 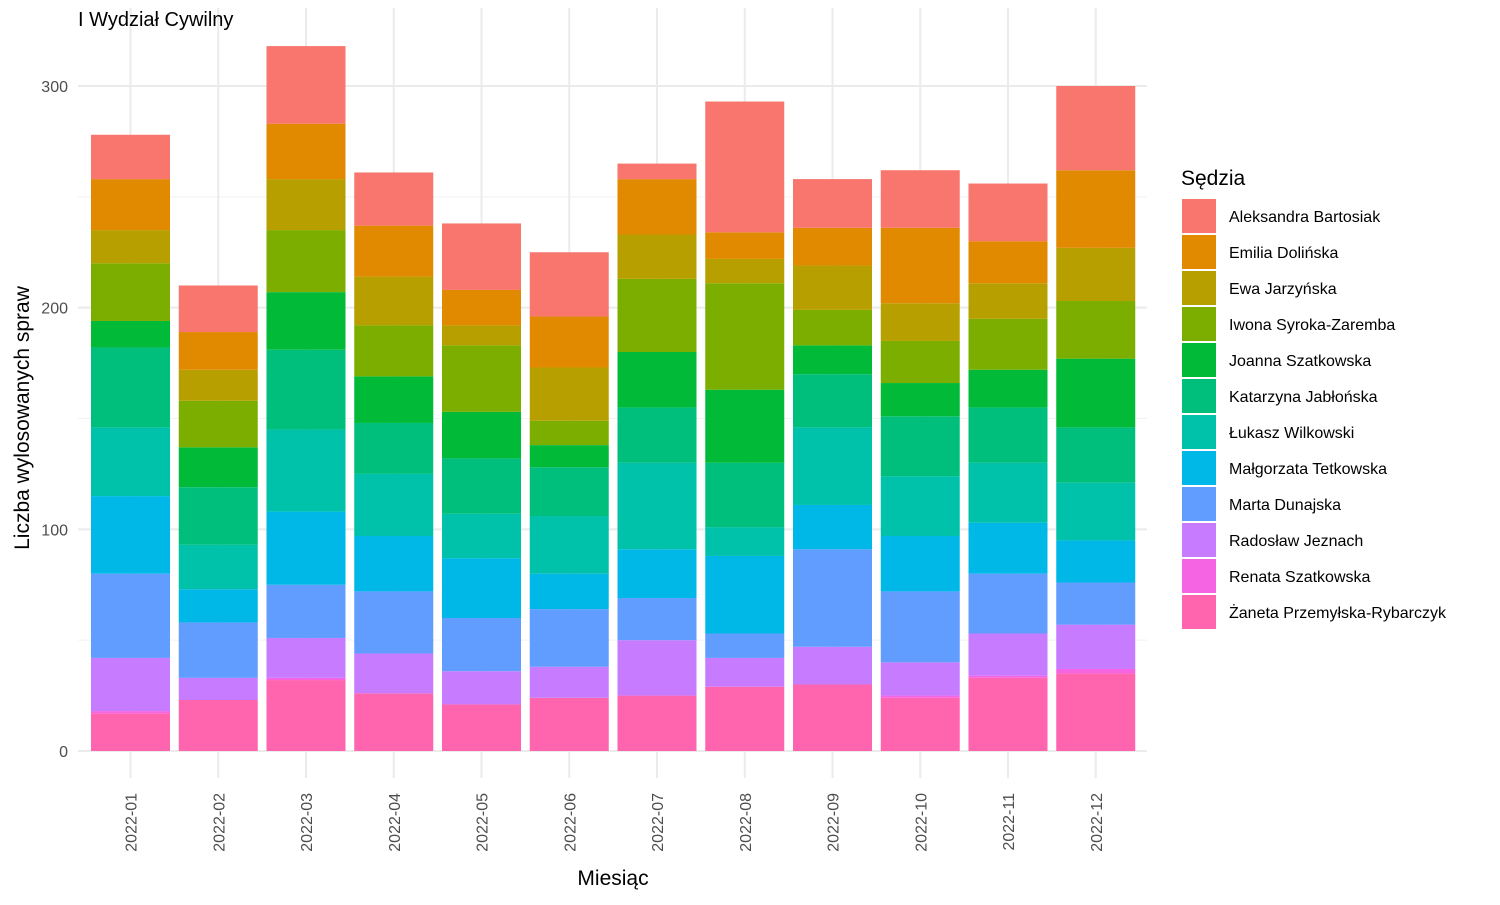 I want to click on x-axis-title: Miesiąc, so click(x=612, y=878).